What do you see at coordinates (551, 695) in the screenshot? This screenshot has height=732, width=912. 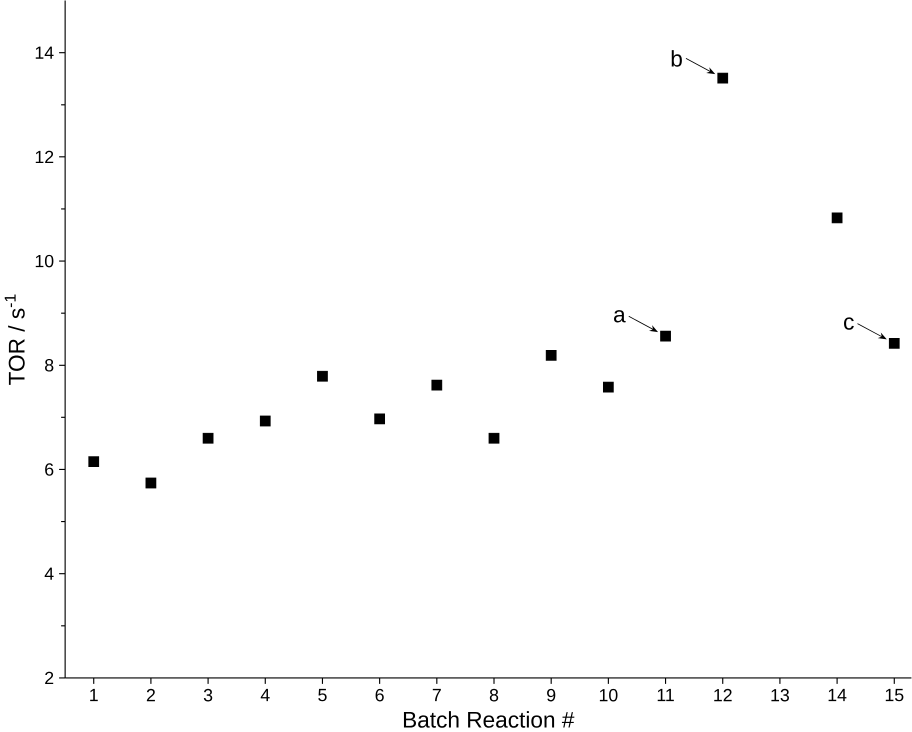 I see `x-tick-label: 9` at bounding box center [551, 695].